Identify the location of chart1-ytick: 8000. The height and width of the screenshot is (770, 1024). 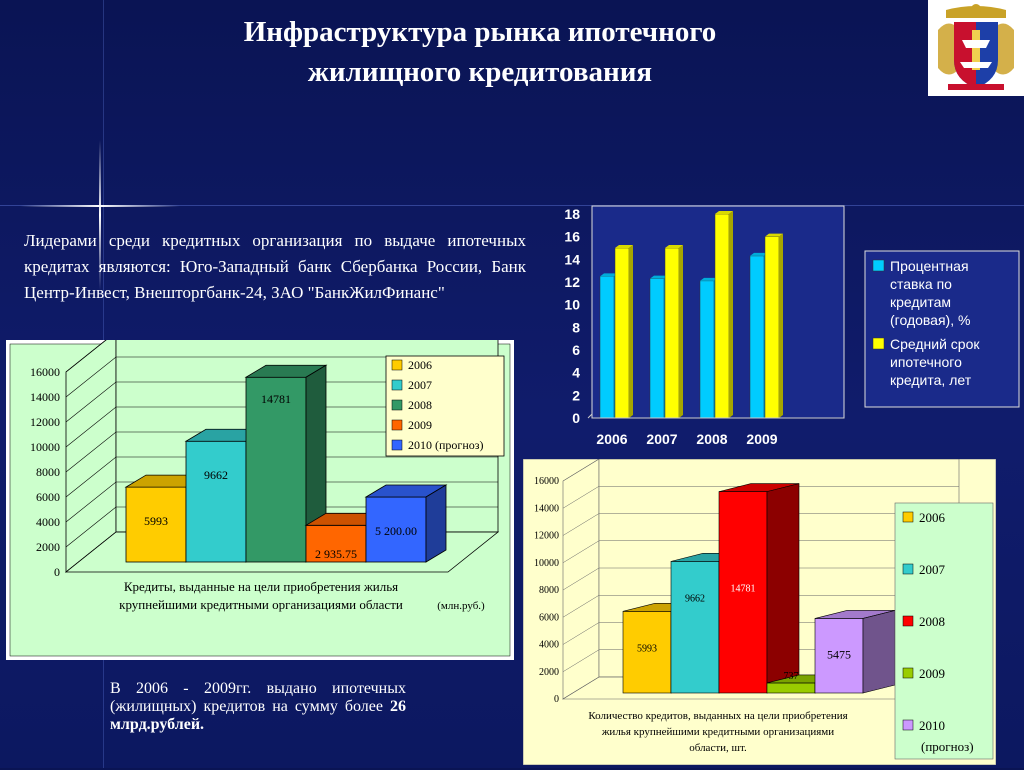
(48, 472).